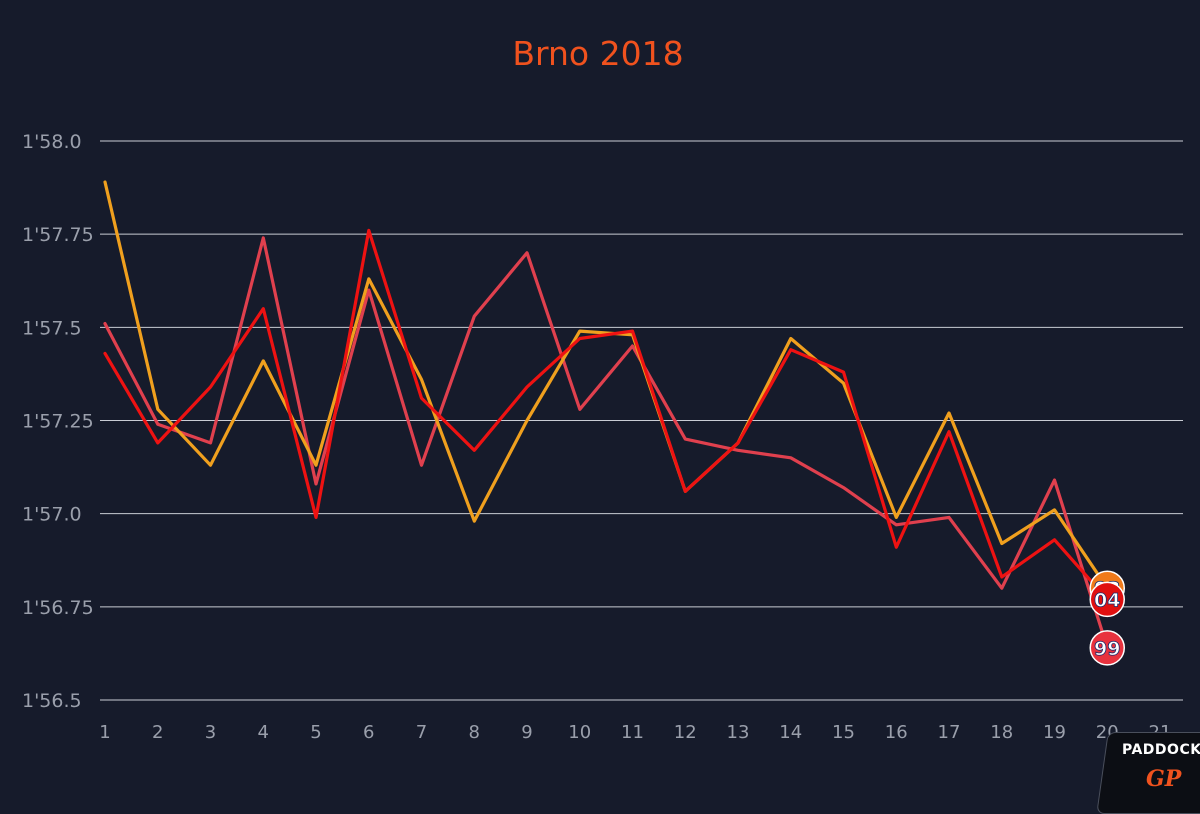  Describe the element at coordinates (52, 142) in the screenshot. I see `y-tick-label: 1'58.0` at that location.